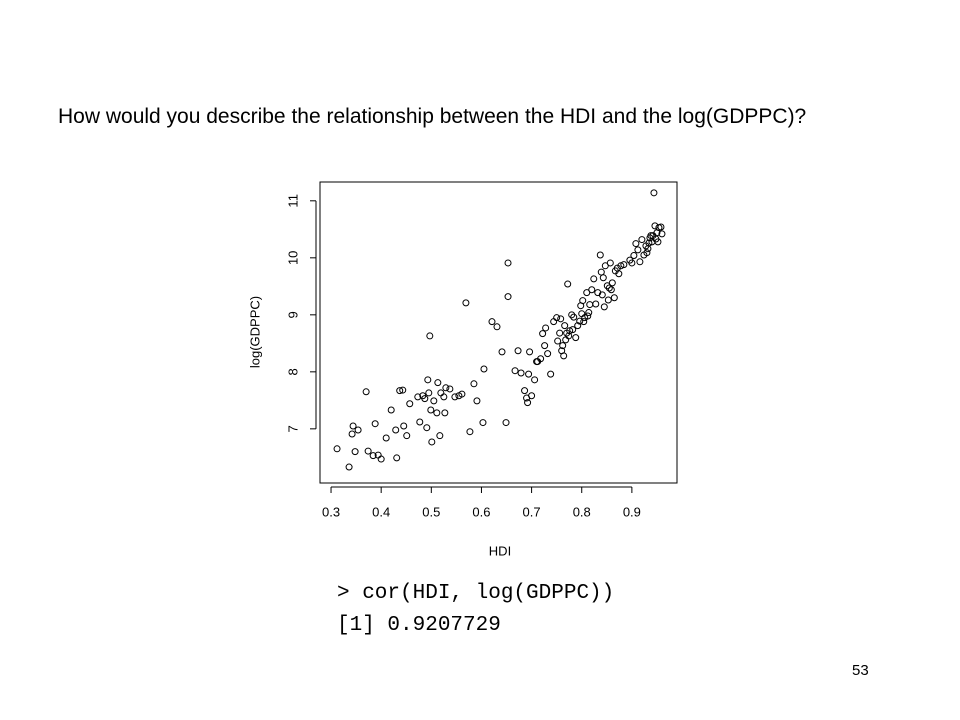 Image resolution: width=960 pixels, height=720 pixels. I want to click on x-tick-label: 0.3, so click(331, 511).